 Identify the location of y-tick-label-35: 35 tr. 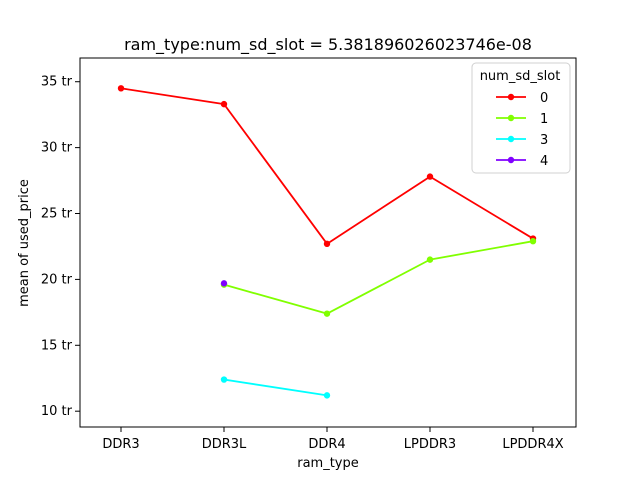
(57, 82).